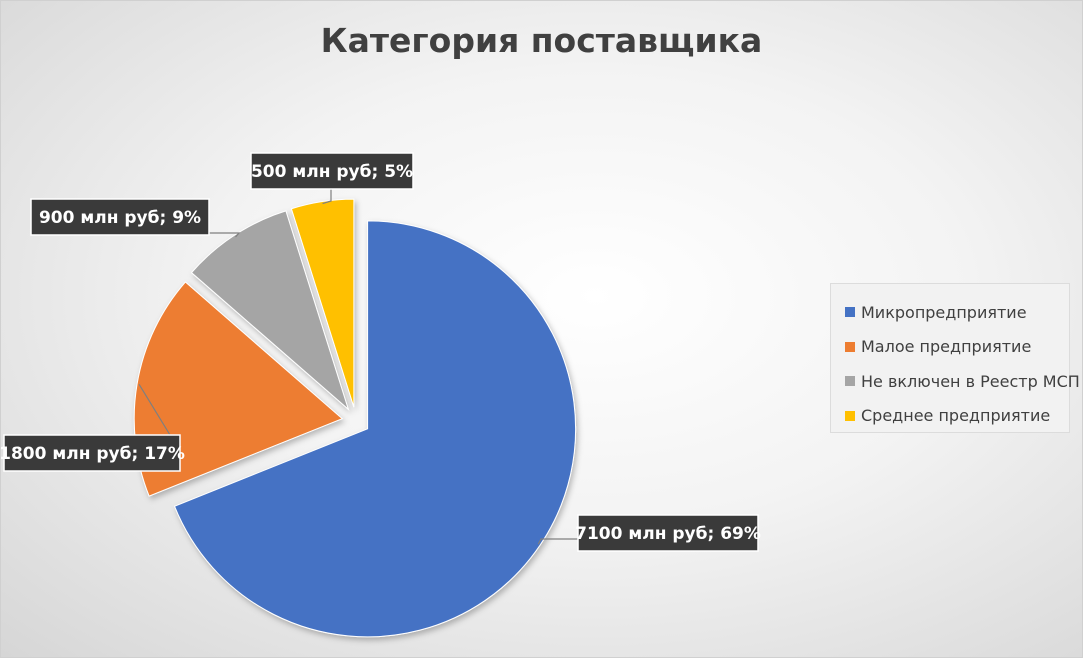 The width and height of the screenshot is (1083, 658). I want to click on legend-item: Среднее предприятие, so click(957, 416).